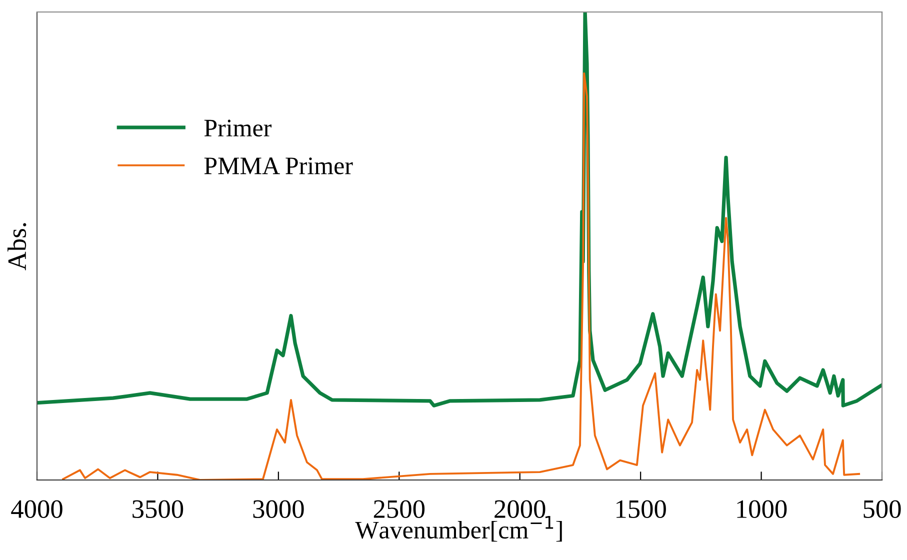 This screenshot has width=907, height=560. What do you see at coordinates (278, 509) in the screenshot?
I see `x-tick-label: 3000` at bounding box center [278, 509].